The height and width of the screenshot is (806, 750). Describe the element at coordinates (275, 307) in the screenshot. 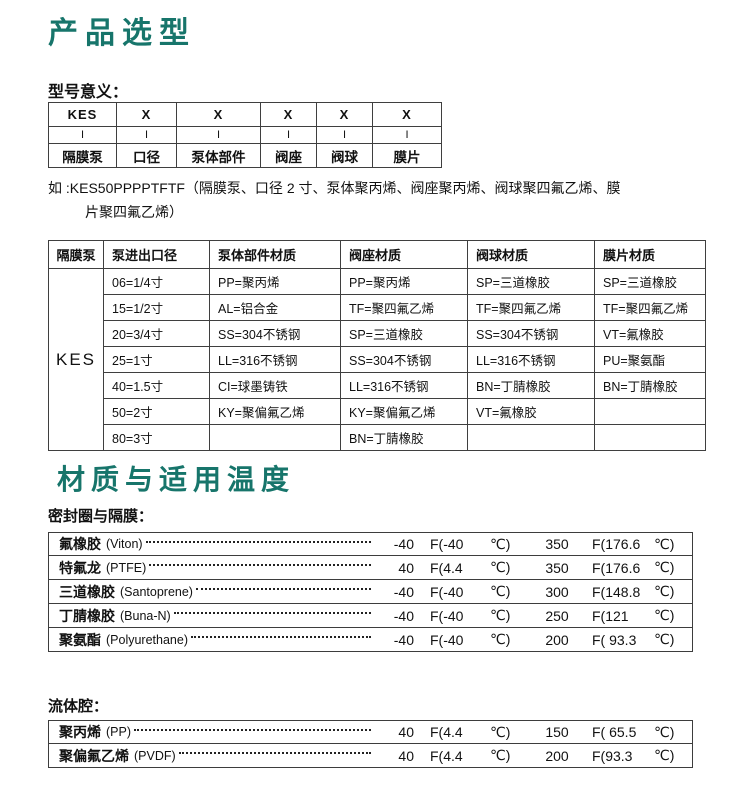

I see `selection-cell: AL=铝合金` at that location.